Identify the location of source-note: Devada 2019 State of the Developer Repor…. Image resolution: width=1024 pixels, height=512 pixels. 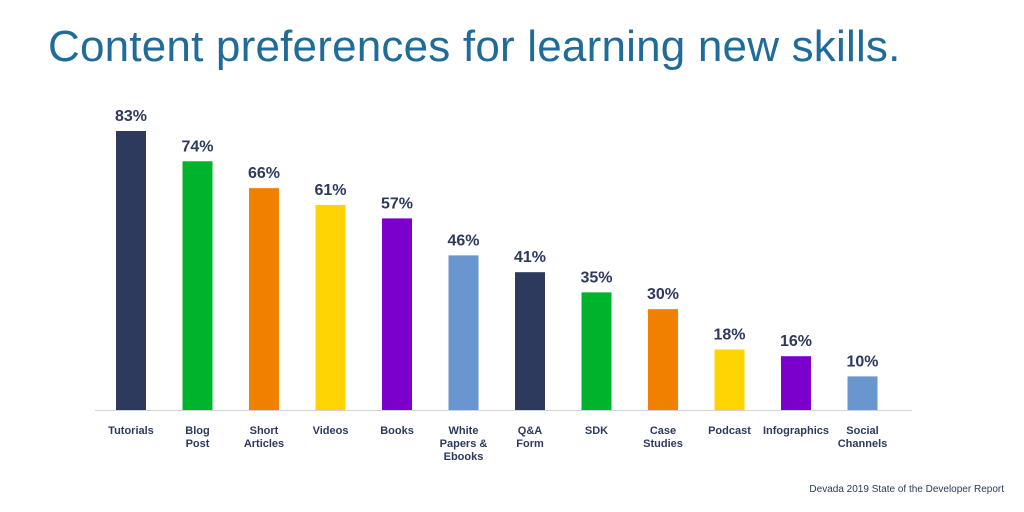
(906, 489).